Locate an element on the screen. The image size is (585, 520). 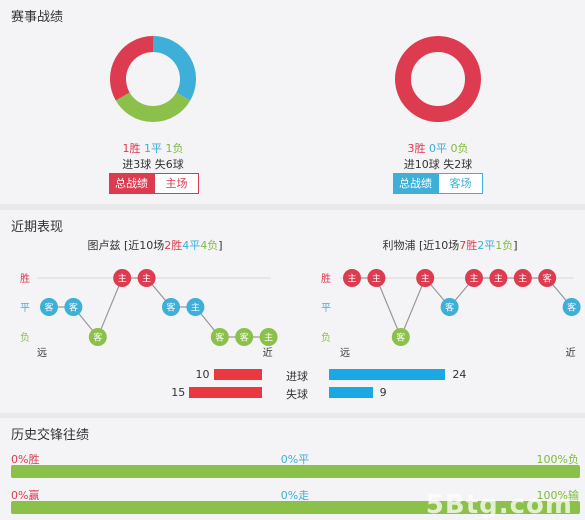
right-form-point-label-2: 客 is located at coordinates (400, 338).